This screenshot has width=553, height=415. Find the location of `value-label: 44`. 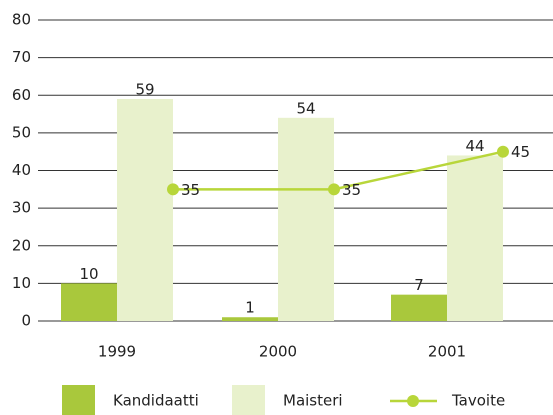

value-label: 44 is located at coordinates (474, 146).